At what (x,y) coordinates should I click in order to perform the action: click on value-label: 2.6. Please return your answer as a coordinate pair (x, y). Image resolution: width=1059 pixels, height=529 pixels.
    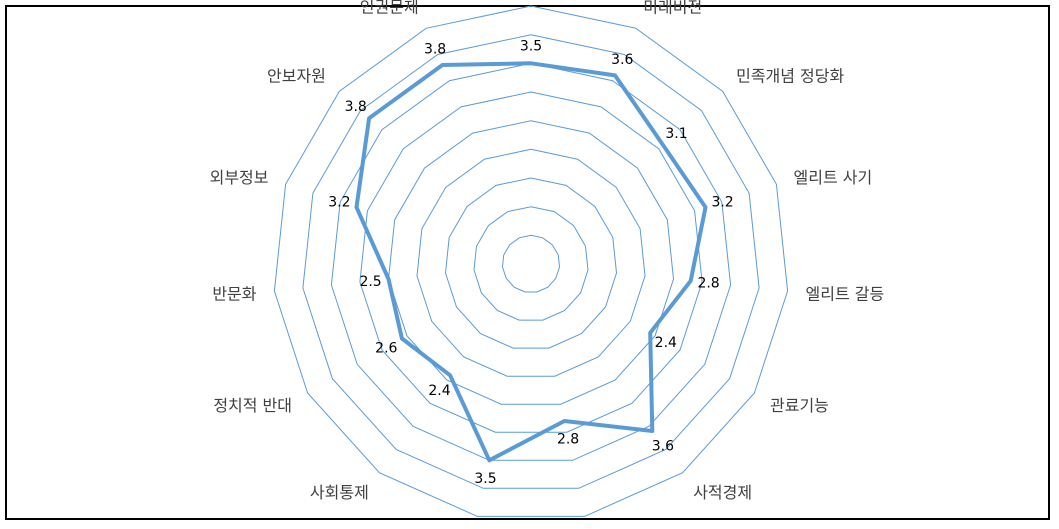
    Looking at the image, I should click on (386, 349).